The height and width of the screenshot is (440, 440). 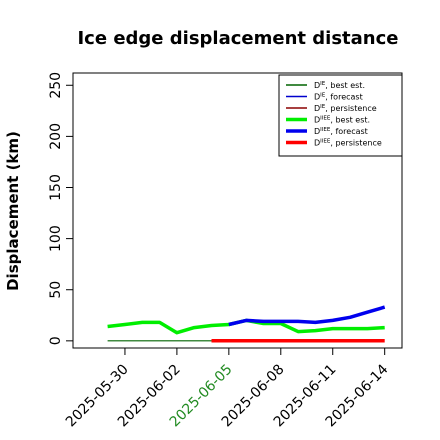 I want to click on y-tick-label: 250, so click(x=56, y=85).